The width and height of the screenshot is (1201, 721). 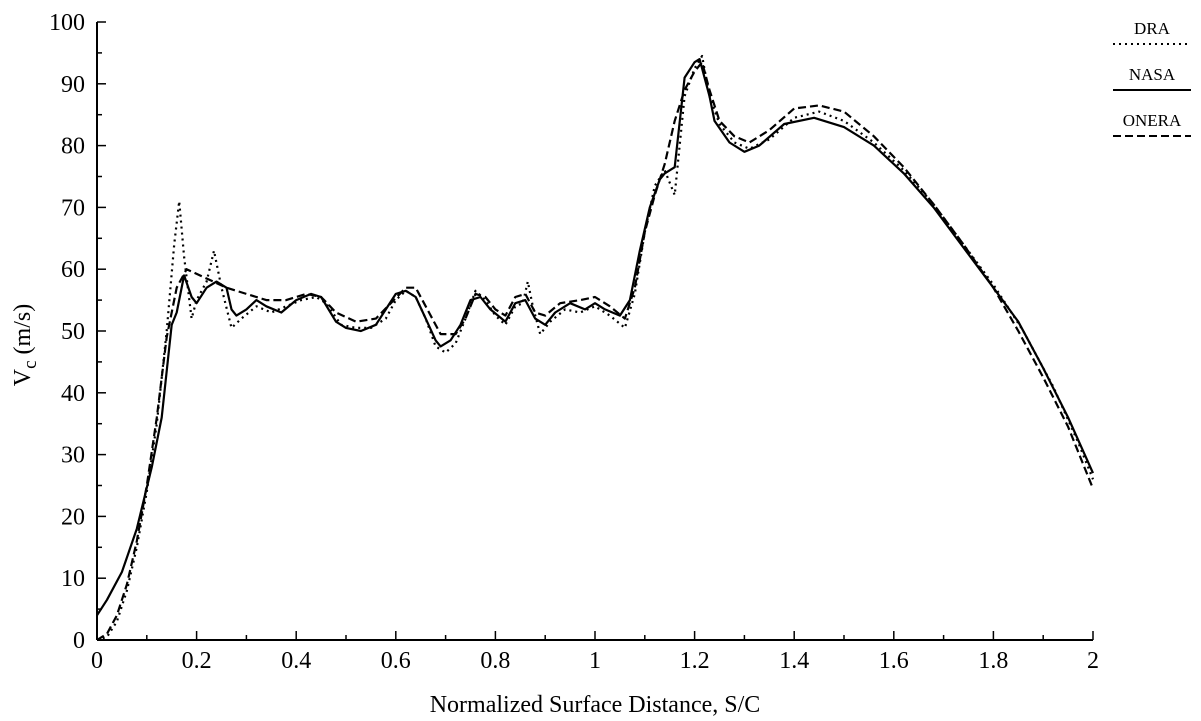 What do you see at coordinates (73, 85) in the screenshot?
I see `y-tick-label: 90` at bounding box center [73, 85].